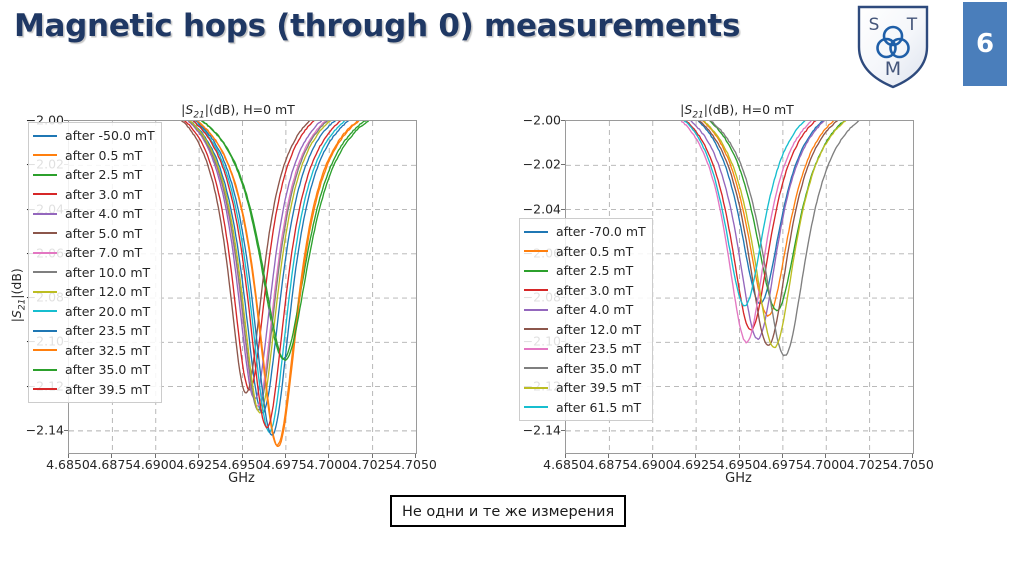 The width and height of the screenshot is (1024, 574). What do you see at coordinates (695, 464) in the screenshot?
I see `x-tick-label: 4.6925` at bounding box center [695, 464].